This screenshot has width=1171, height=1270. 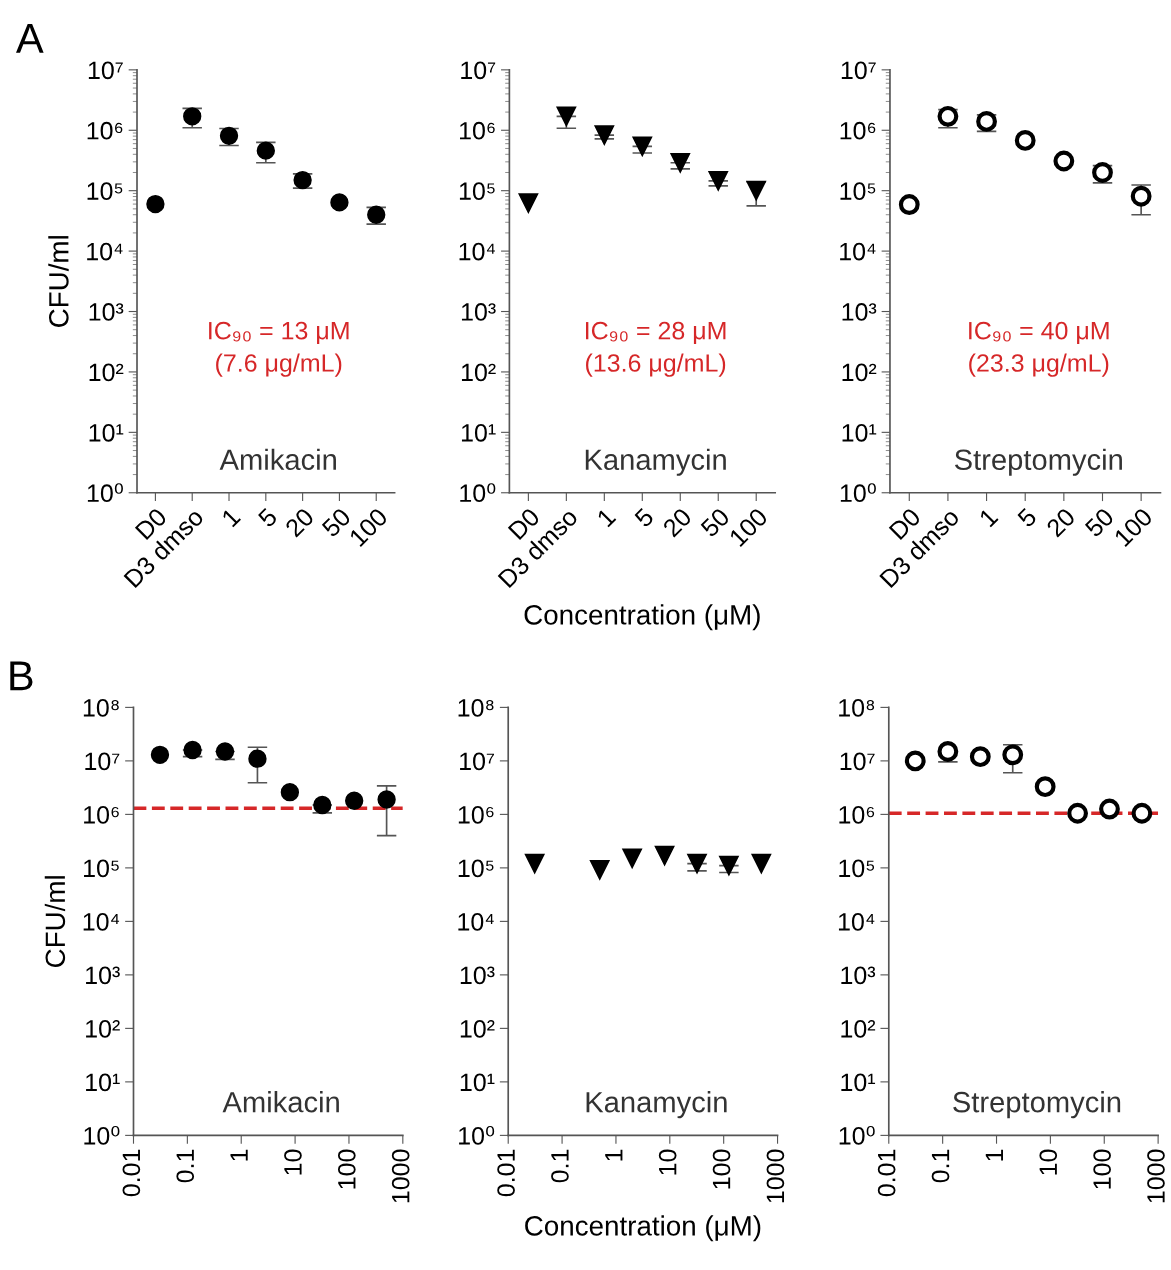 I want to click on y-tick-label: 10⁸, so click(x=857, y=707).